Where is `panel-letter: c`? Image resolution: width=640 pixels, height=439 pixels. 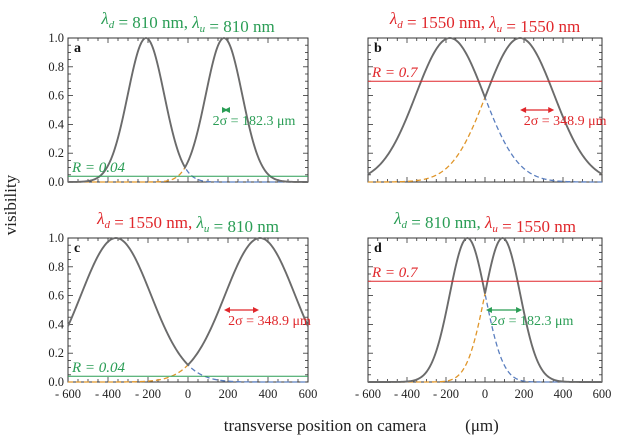
panel-letter: c is located at coordinates (77, 248).